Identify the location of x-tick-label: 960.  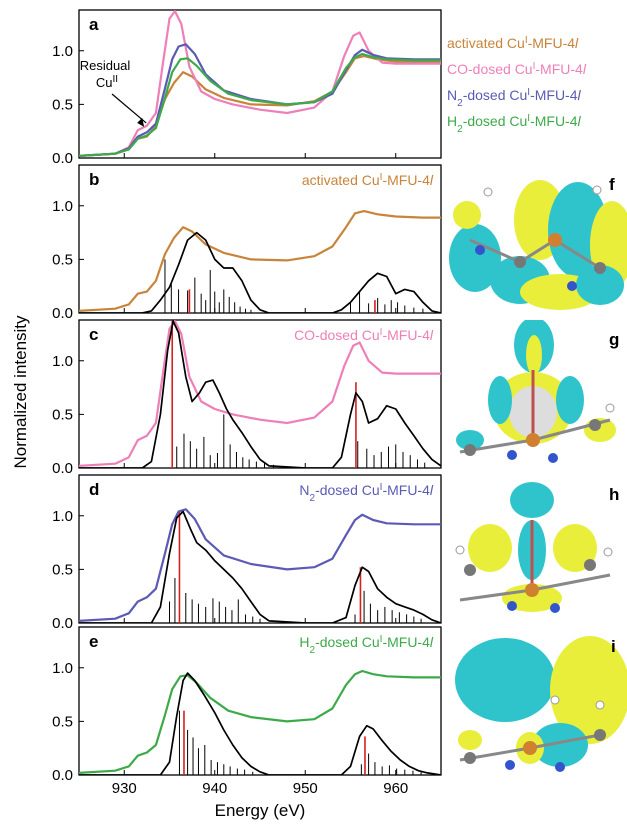
(395, 788).